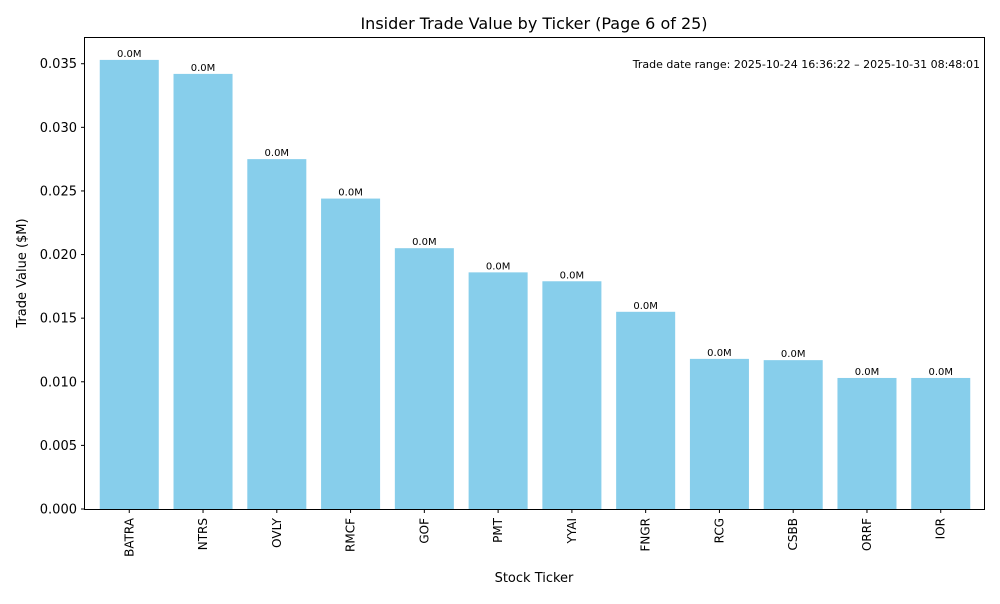  I want to click on x-tick-label: OVLY, so click(277, 532).